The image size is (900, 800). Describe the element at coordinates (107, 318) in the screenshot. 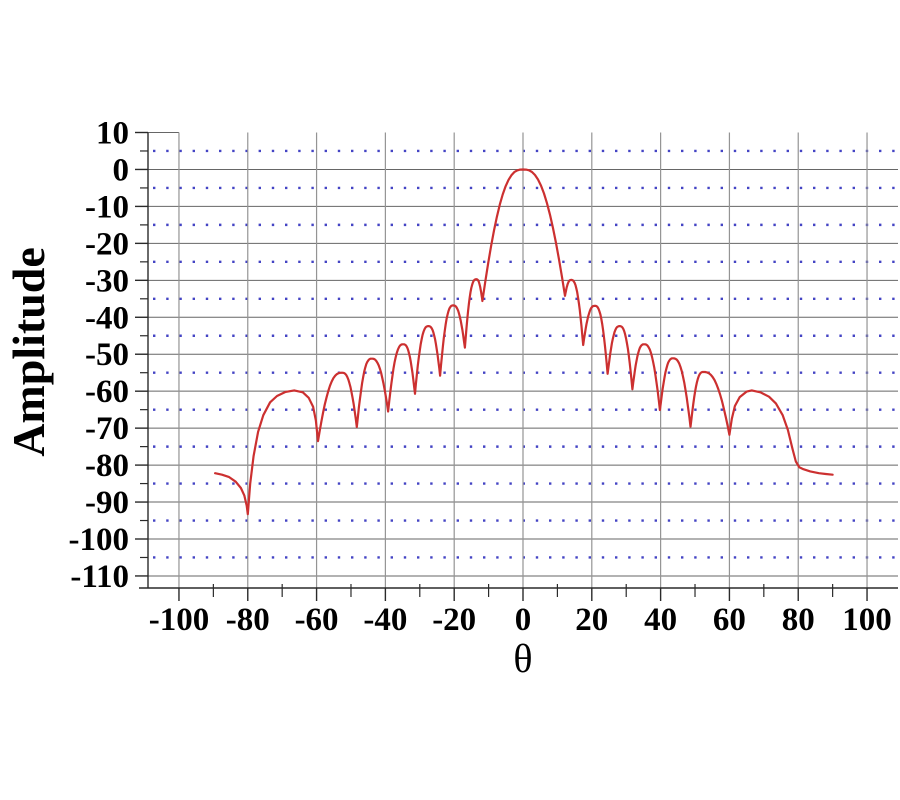

I see `y-tick-label: -40` at that location.